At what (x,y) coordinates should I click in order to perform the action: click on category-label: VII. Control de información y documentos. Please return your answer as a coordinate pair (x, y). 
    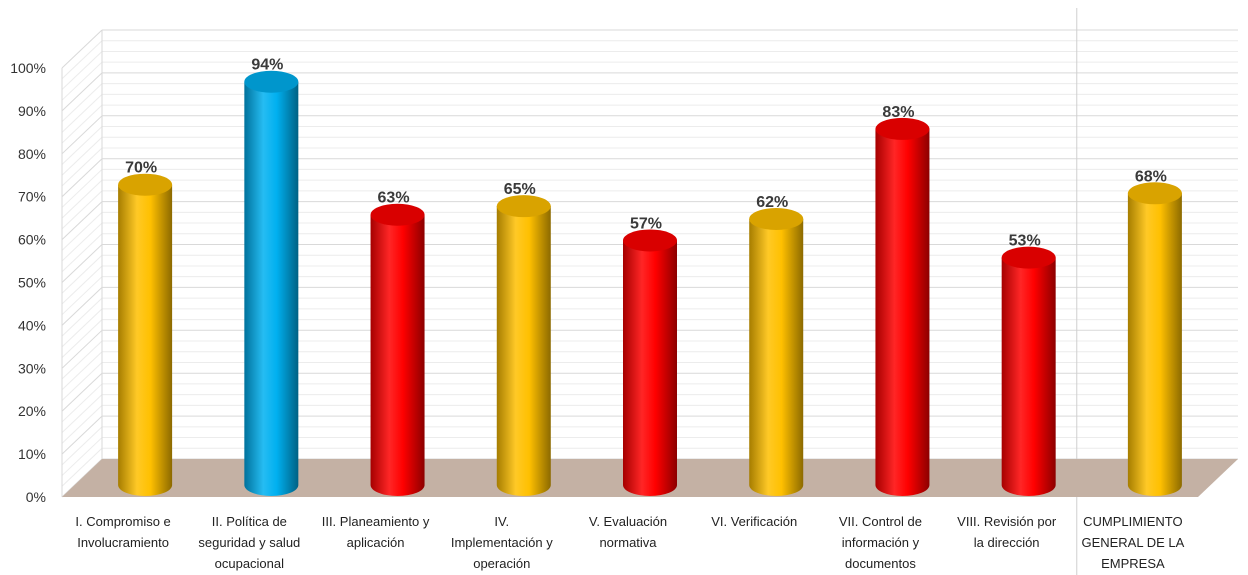
    Looking at the image, I should click on (880, 542).